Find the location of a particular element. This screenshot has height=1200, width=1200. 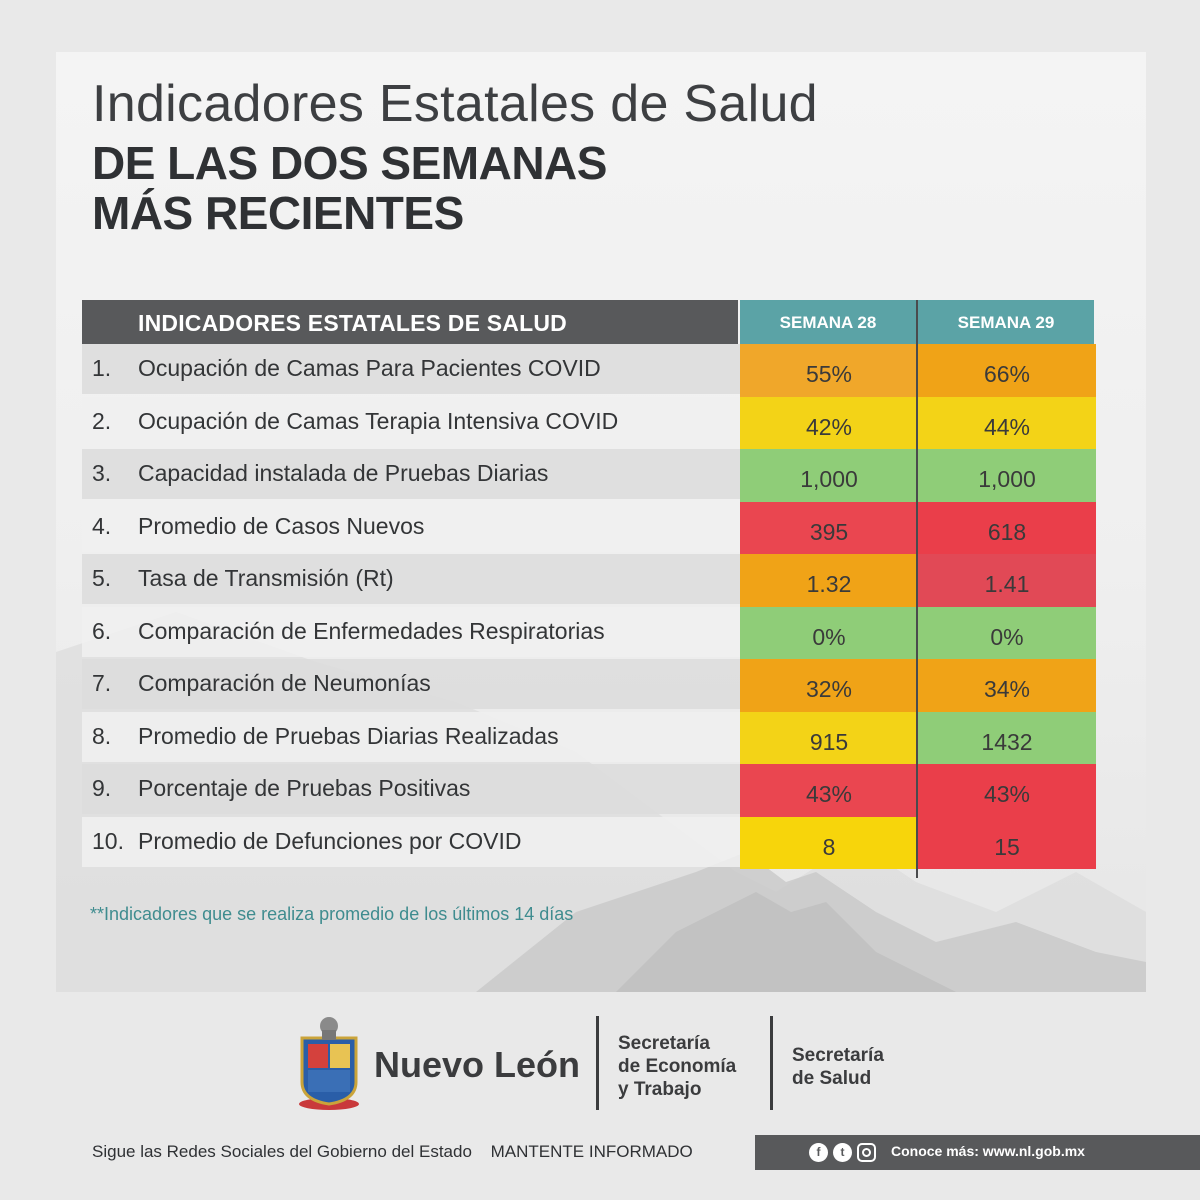

indicator-cell: 8. Promedio de Pruebas Diarias Realizadas is located at coordinates (411, 736).